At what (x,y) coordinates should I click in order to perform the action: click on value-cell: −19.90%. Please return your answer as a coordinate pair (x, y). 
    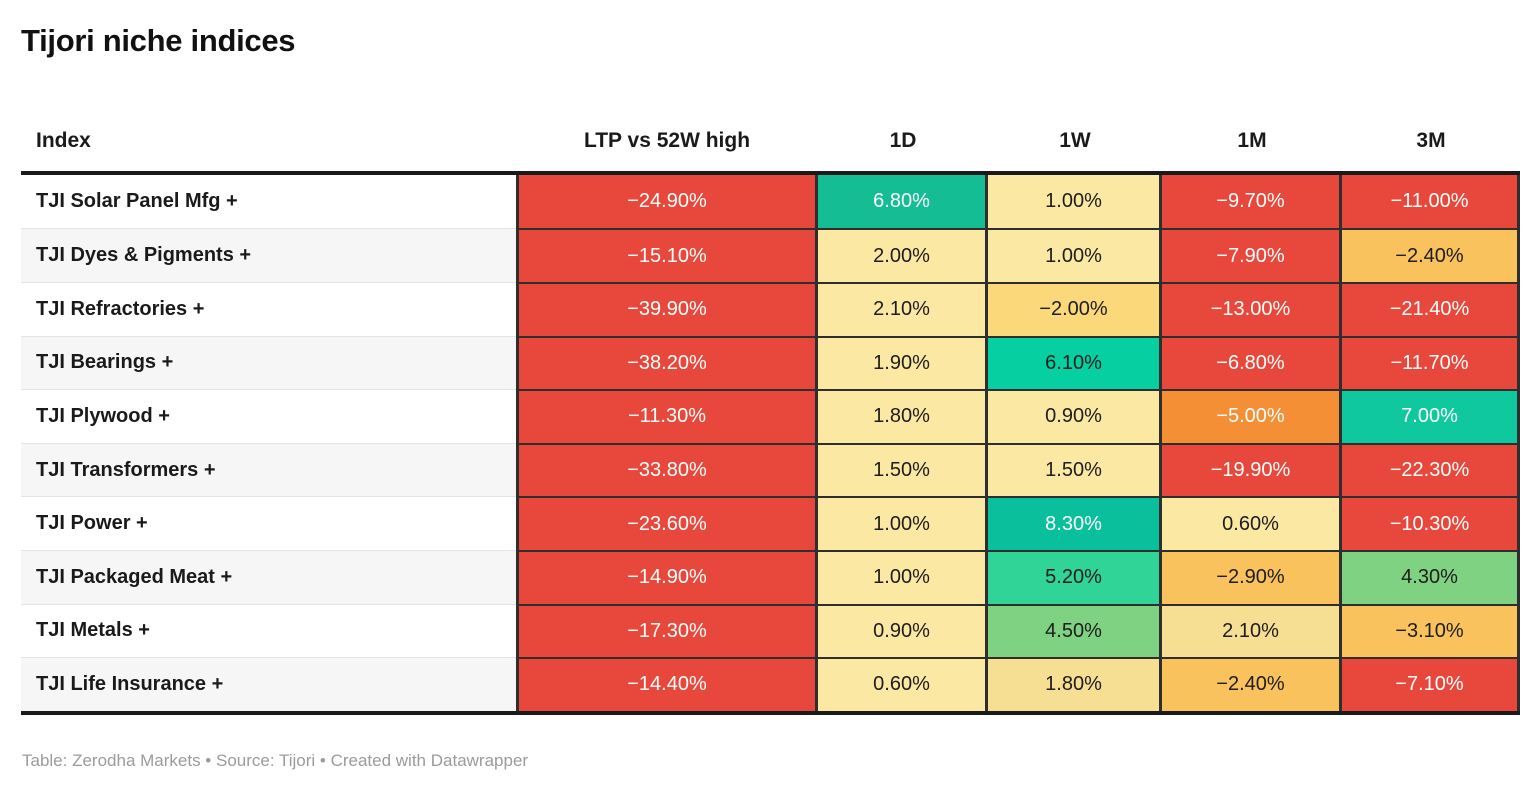
    Looking at the image, I should click on (1252, 469).